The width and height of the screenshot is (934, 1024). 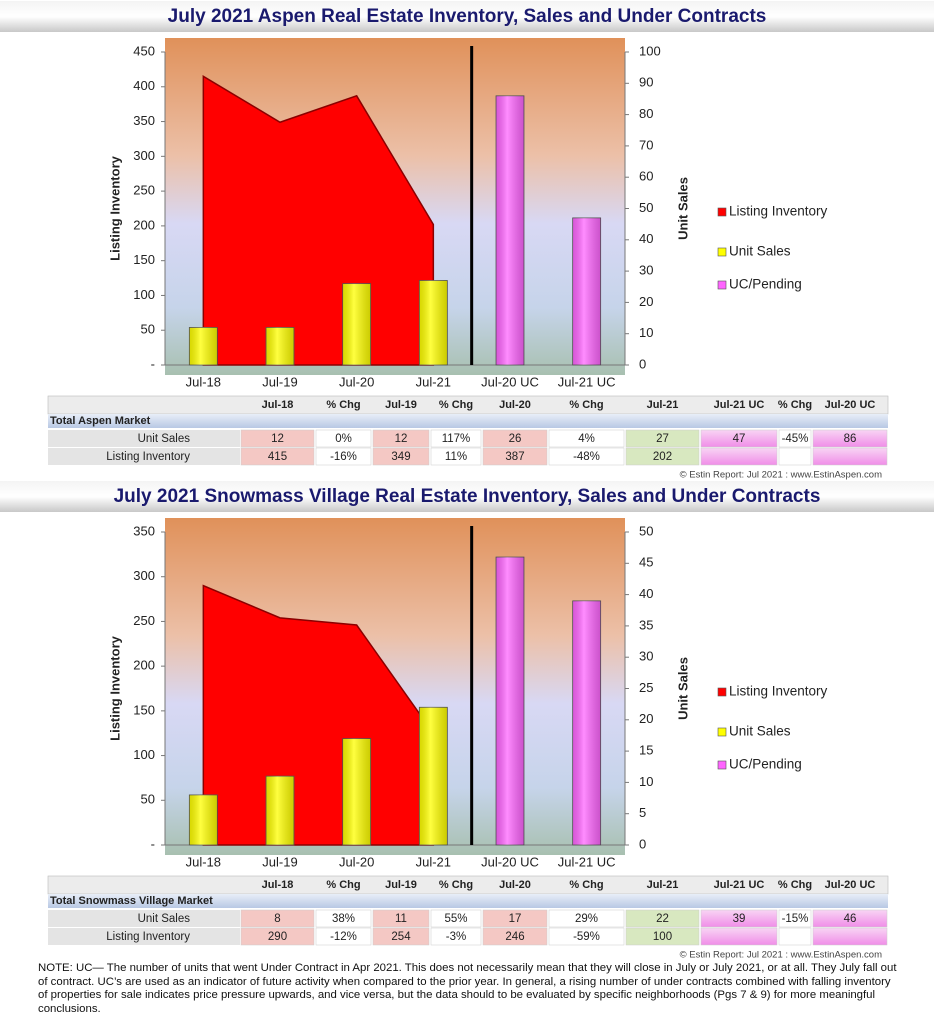 What do you see at coordinates (203, 381) in the screenshot?
I see `x-tick-label: Jul-18` at bounding box center [203, 381].